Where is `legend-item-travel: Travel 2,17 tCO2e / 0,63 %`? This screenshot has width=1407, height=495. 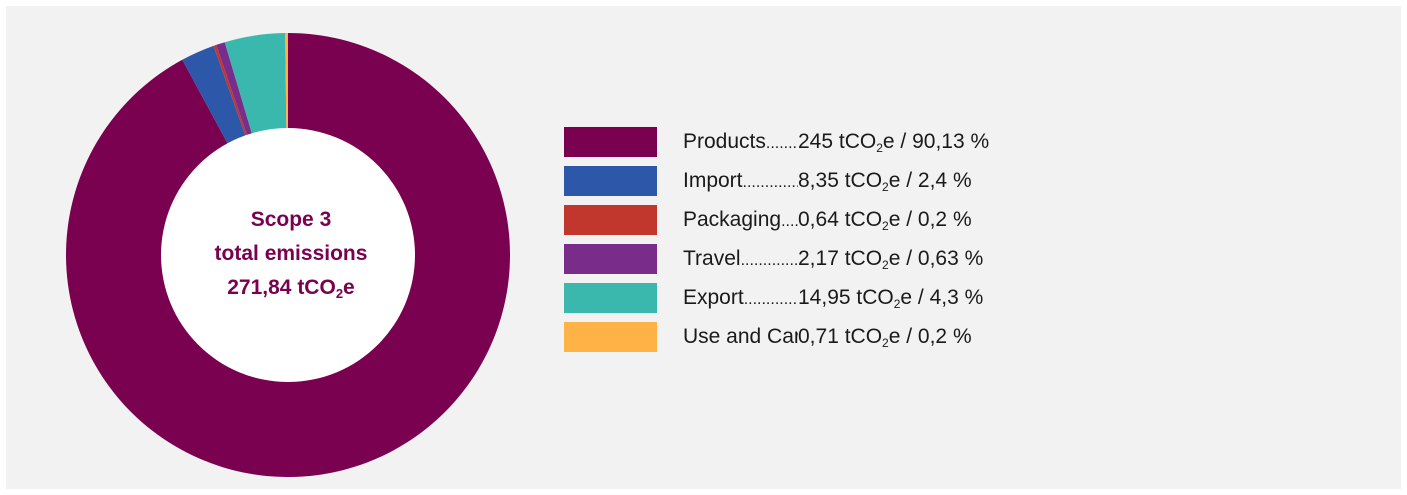
legend-item-travel: Travel 2,17 tCO2e / 0,63 % is located at coordinates (964, 262).